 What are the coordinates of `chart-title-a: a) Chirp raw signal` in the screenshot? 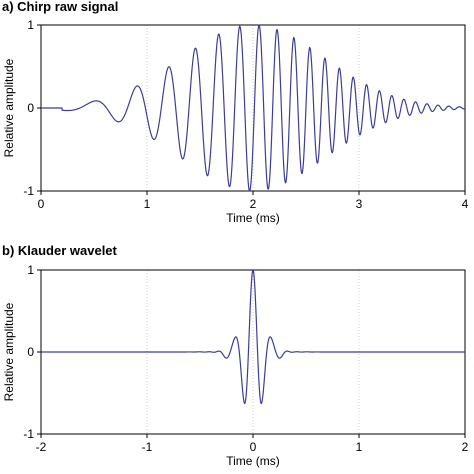 It's located at (60, 7).